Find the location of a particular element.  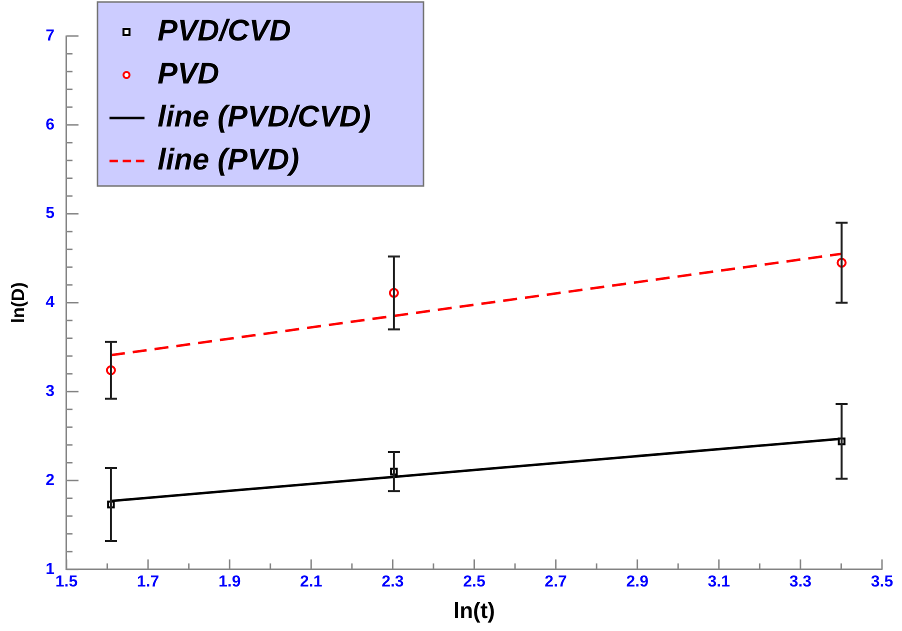

x-tick-label: 1.7 is located at coordinates (148, 581).